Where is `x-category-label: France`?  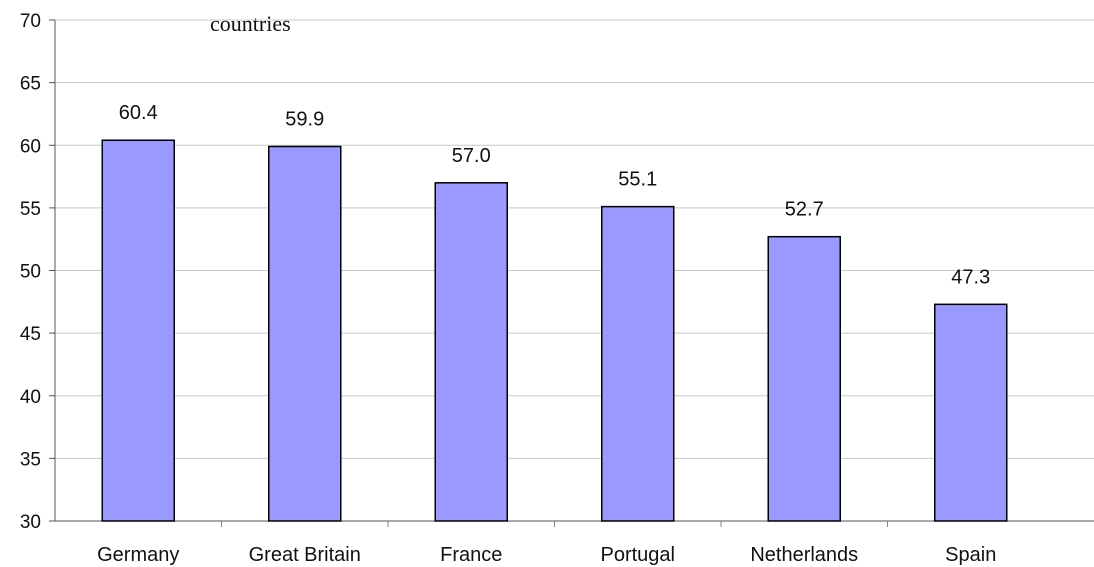
x-category-label: France is located at coordinates (471, 555).